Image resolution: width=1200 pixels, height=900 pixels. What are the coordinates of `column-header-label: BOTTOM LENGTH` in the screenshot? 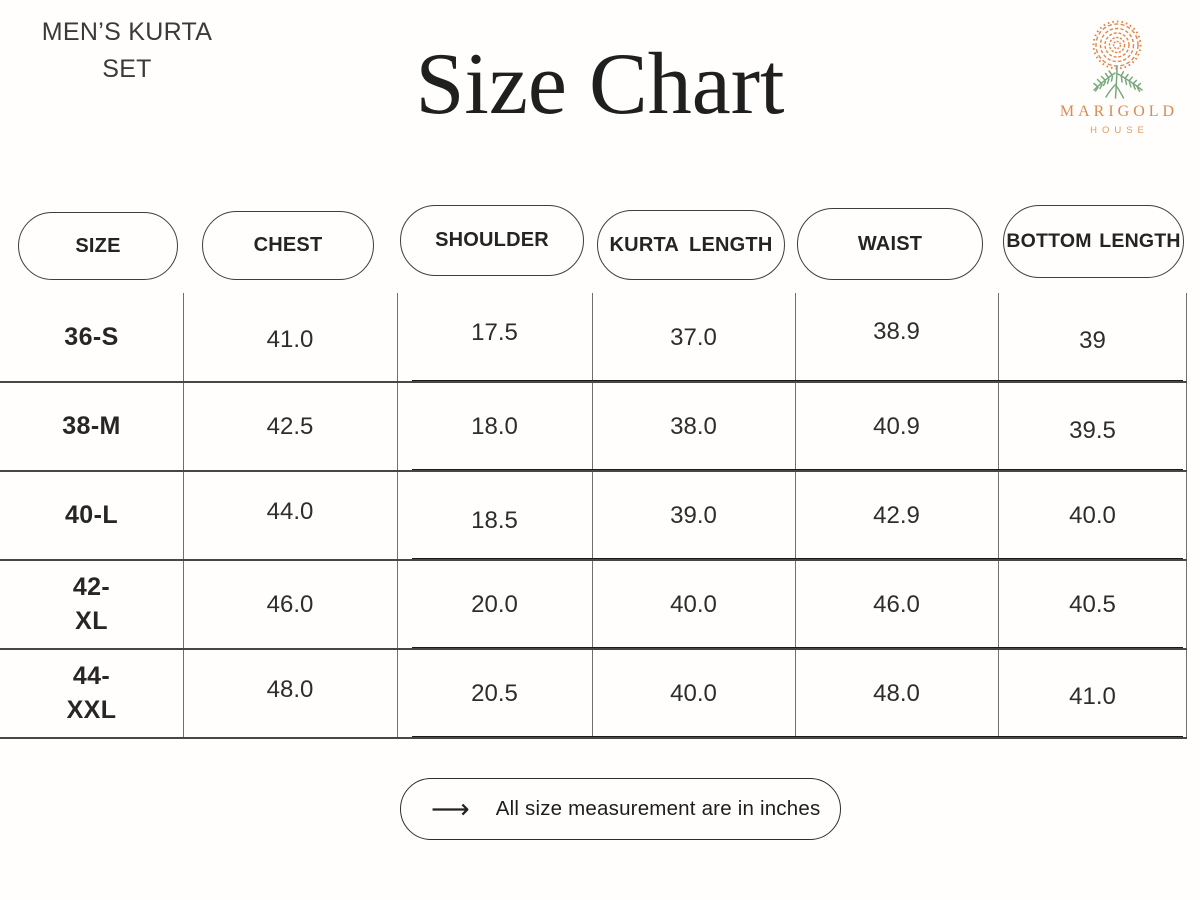 It's located at (1093, 241).